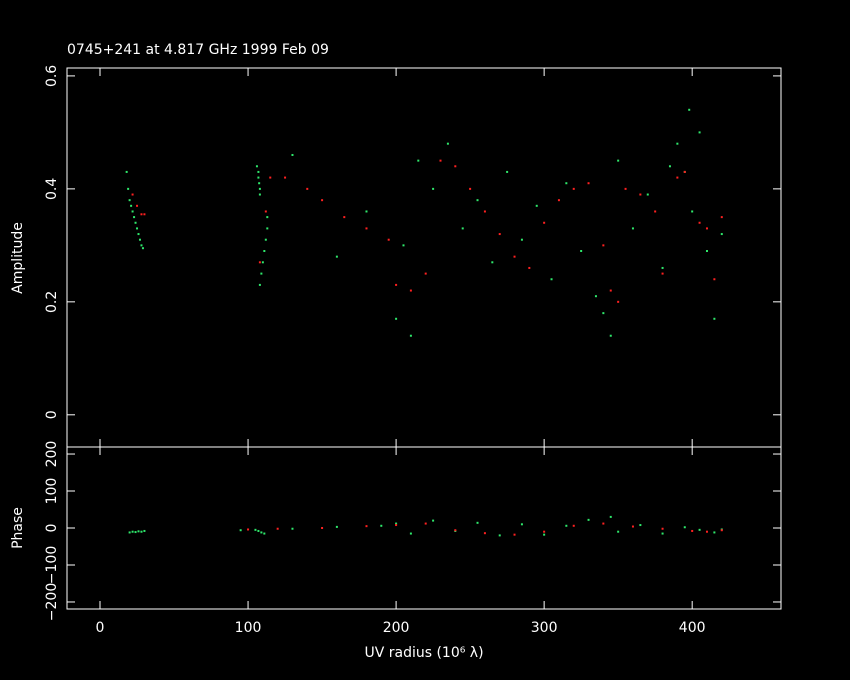 The height and width of the screenshot is (680, 850). Describe the element at coordinates (52, 76) in the screenshot. I see `y-tick-label: 0.6` at that location.